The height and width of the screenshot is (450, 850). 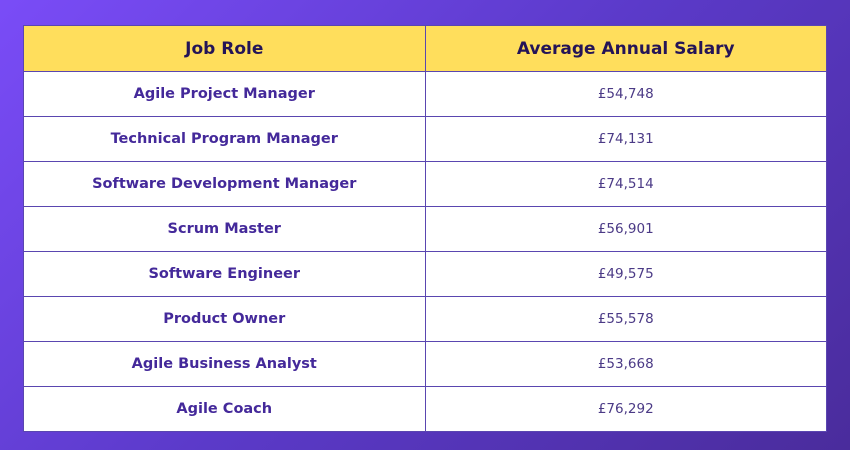 What do you see at coordinates (224, 94) in the screenshot?
I see `job-role: Agile Project Manager` at bounding box center [224, 94].